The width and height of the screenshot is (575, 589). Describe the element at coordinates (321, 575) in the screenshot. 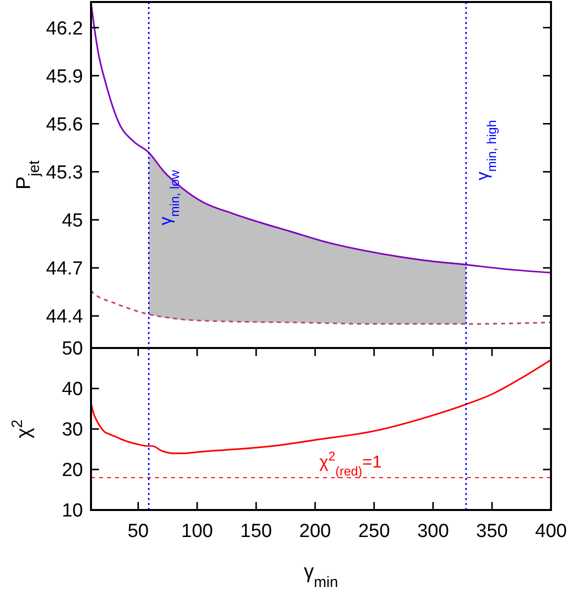

I see `x-axis-title: γ$_{min}$` at that location.